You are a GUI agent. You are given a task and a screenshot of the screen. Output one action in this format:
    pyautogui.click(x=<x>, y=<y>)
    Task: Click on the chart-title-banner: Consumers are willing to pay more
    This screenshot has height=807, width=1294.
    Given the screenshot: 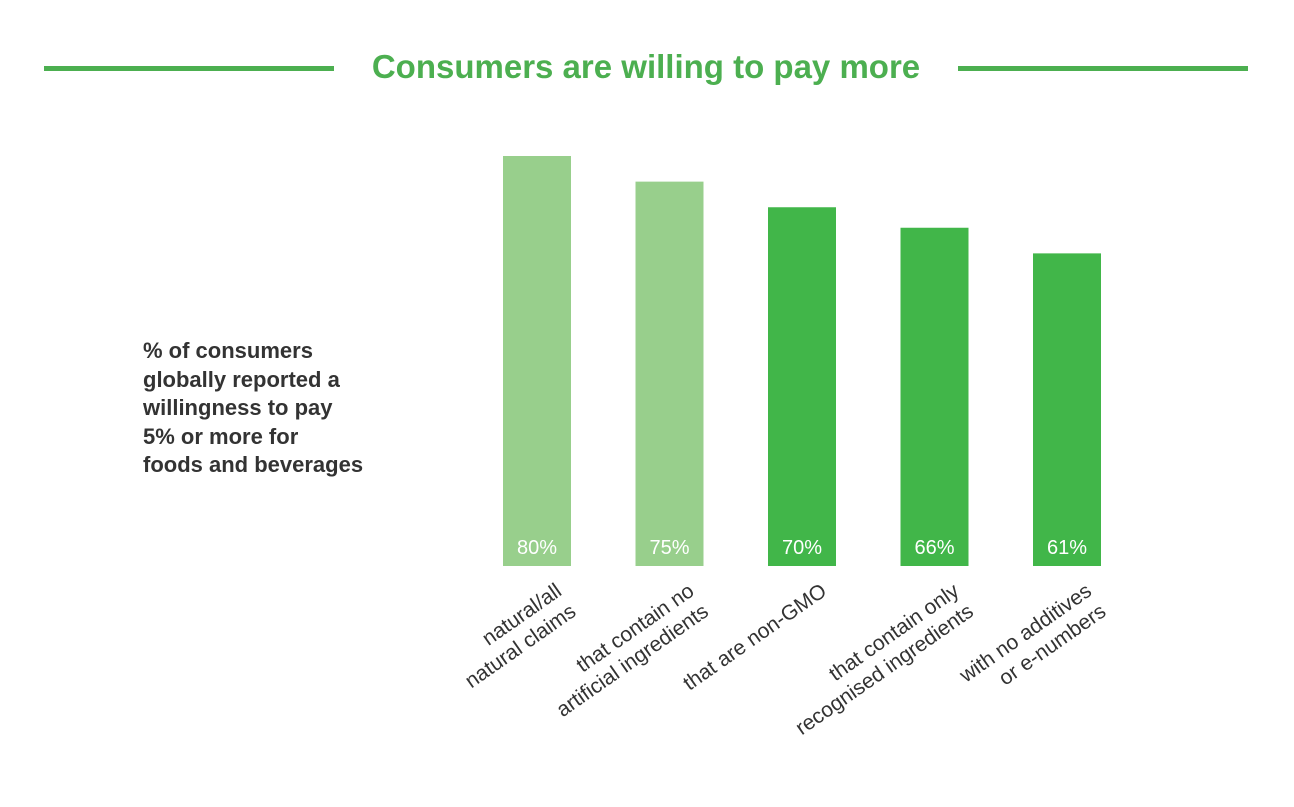 What is the action you would take?
    pyautogui.click(x=647, y=70)
    